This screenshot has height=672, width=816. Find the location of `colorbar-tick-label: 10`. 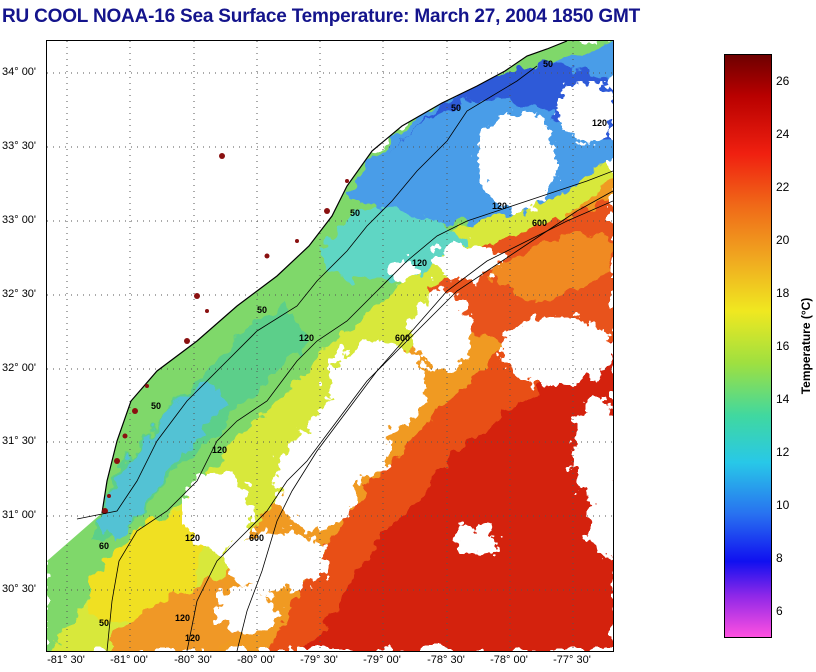

colorbar-tick-label: 10 is located at coordinates (783, 504).